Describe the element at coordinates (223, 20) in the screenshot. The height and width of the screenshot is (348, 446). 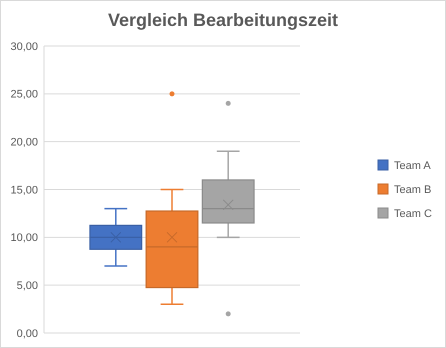
I see `chart-title: Vergleich Bearbeitungszeit` at that location.